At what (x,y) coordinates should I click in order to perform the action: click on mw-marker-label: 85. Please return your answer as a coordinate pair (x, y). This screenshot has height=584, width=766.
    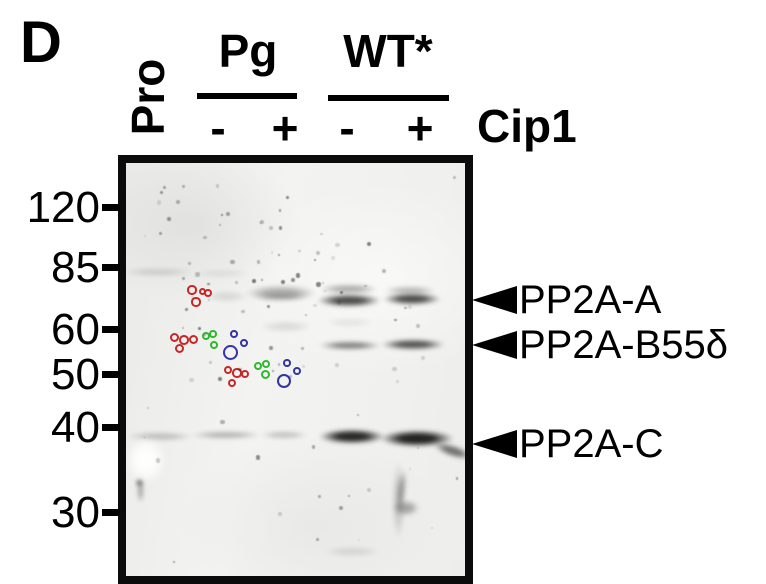
    Looking at the image, I should click on (75, 267).